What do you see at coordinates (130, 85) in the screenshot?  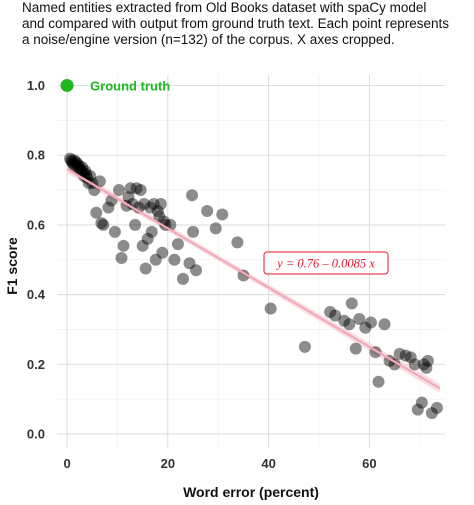 I see `ground-truth-label: Ground truth` at bounding box center [130, 85].